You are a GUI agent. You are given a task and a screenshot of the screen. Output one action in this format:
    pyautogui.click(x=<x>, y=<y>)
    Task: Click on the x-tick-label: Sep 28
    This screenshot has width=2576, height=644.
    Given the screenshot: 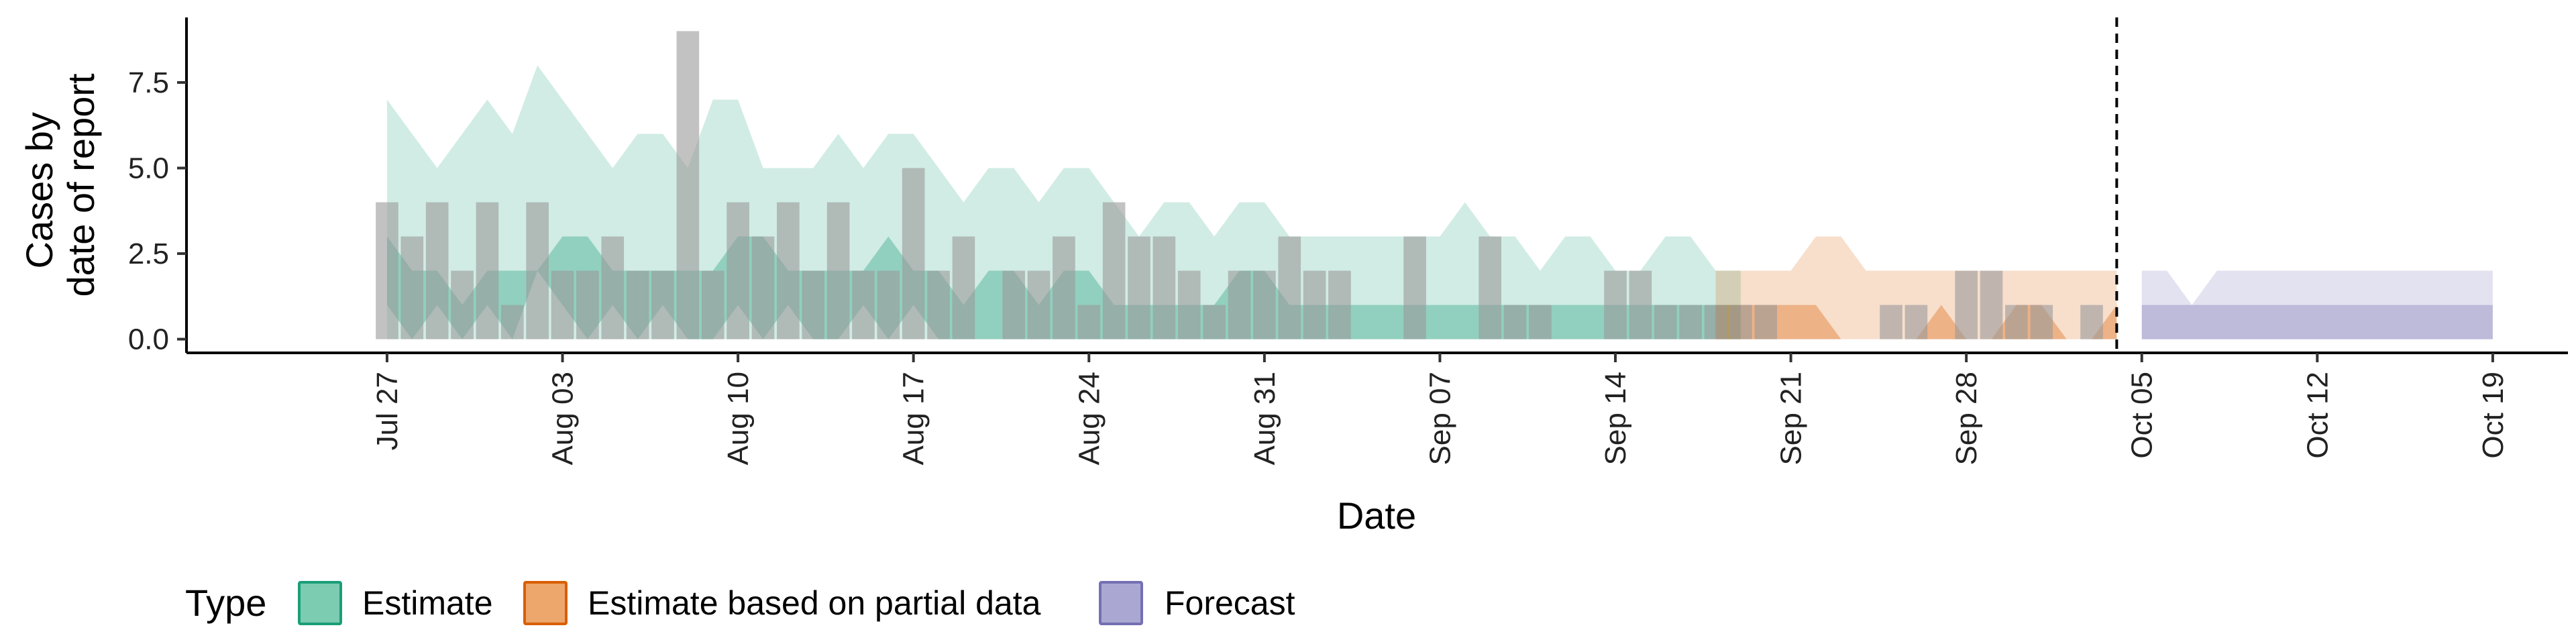 What is the action you would take?
    pyautogui.click(x=1966, y=418)
    